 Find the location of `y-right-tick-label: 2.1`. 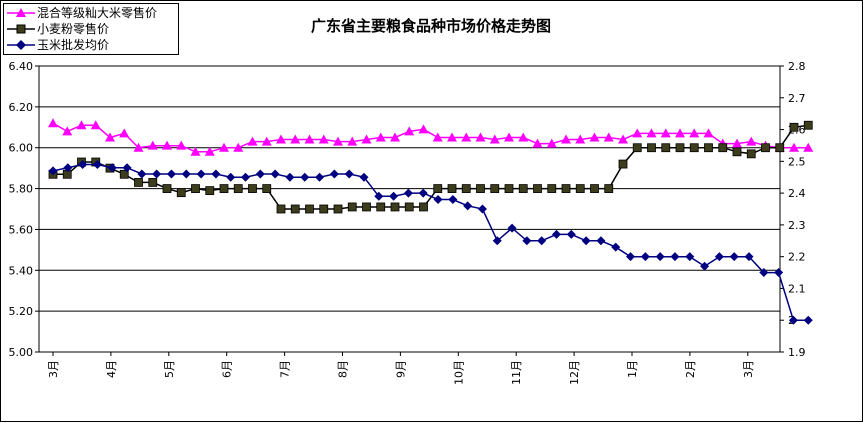

y-right-tick-label: 2.1 is located at coordinates (797, 288).